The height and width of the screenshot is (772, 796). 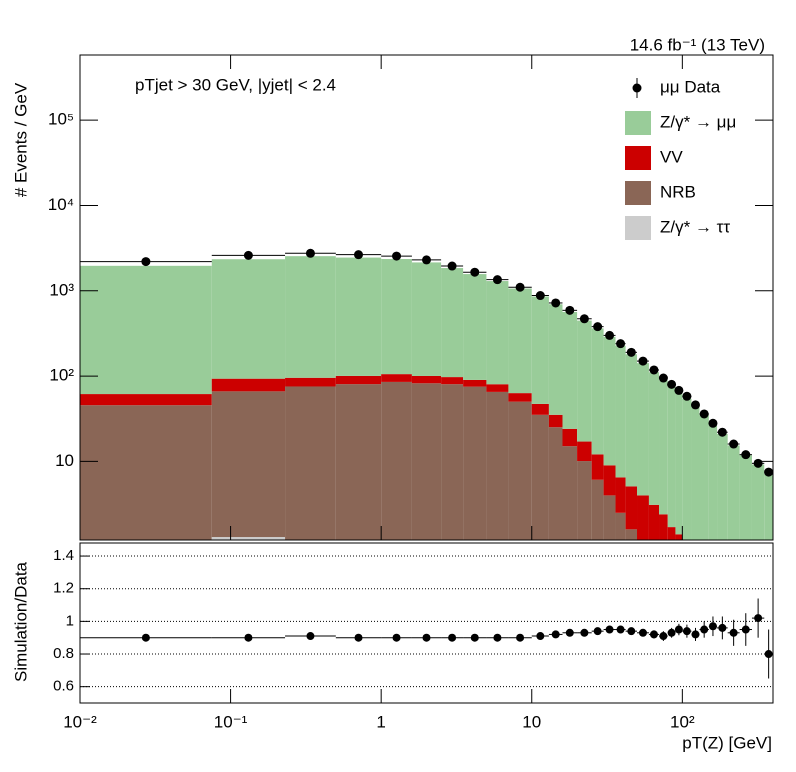 What do you see at coordinates (697, 44) in the screenshot?
I see `luminosity: 14.6 fb⁻¹ (13 TeV)` at bounding box center [697, 44].